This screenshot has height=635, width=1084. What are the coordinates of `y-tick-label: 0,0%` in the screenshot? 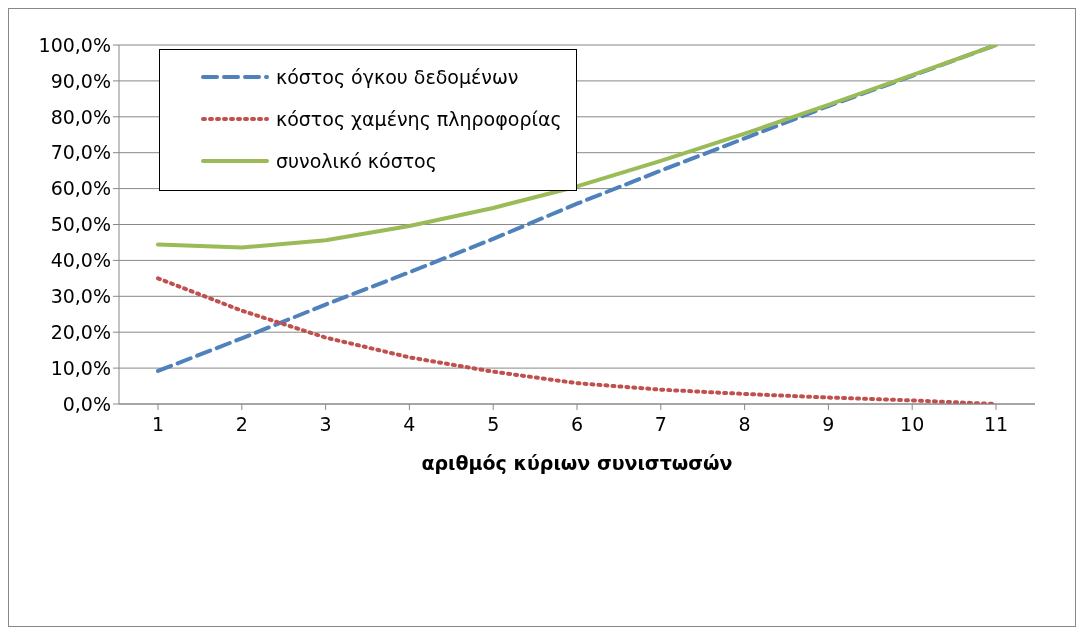 It's located at (86, 403).